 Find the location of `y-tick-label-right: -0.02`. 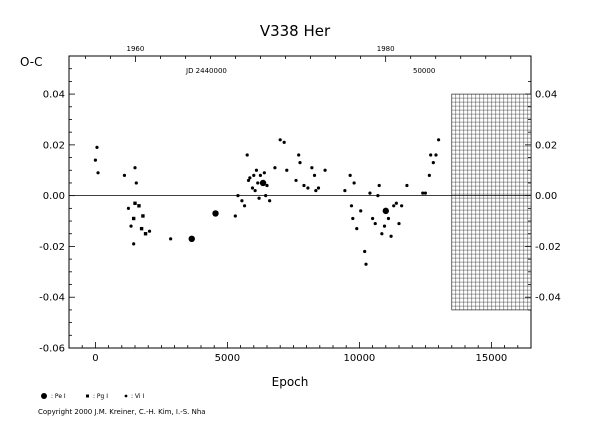

y-tick-label-right: -0.02 is located at coordinates (548, 247).